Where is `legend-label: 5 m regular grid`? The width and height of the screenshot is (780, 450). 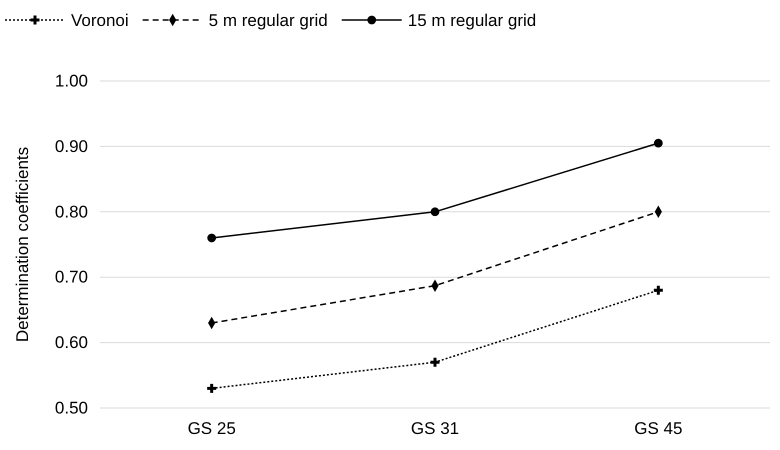 legend-label: 5 m regular grid is located at coordinates (268, 20).